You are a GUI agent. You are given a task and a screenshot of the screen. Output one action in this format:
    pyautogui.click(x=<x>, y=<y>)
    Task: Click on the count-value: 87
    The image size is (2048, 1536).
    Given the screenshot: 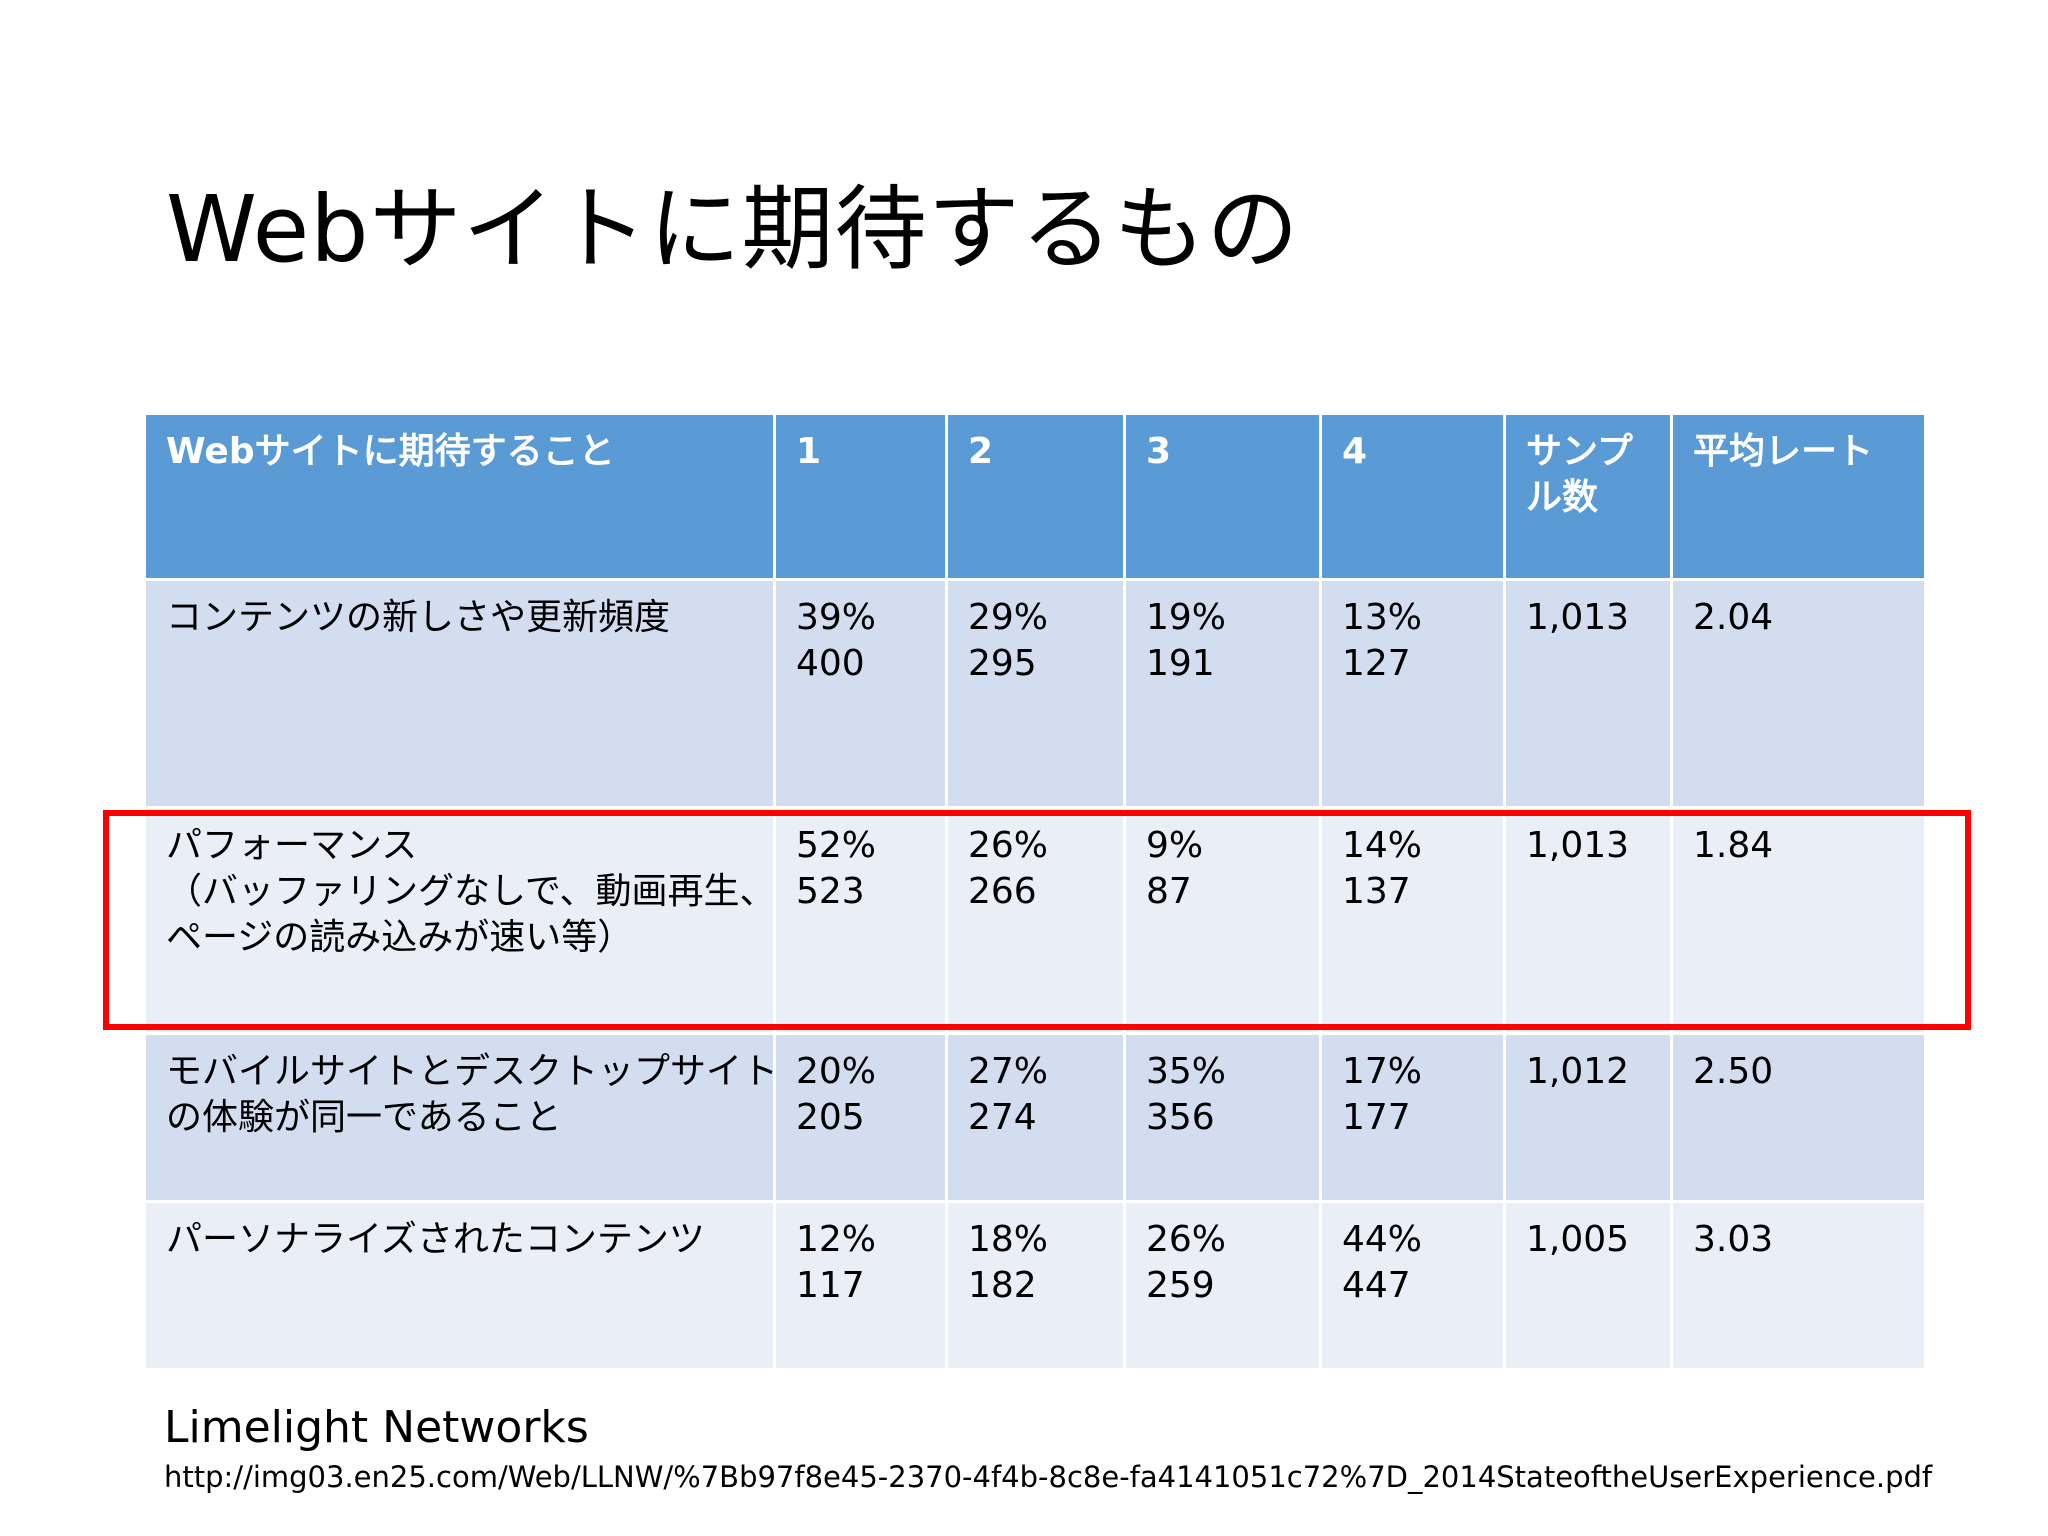 What is the action you would take?
    pyautogui.click(x=1169, y=891)
    